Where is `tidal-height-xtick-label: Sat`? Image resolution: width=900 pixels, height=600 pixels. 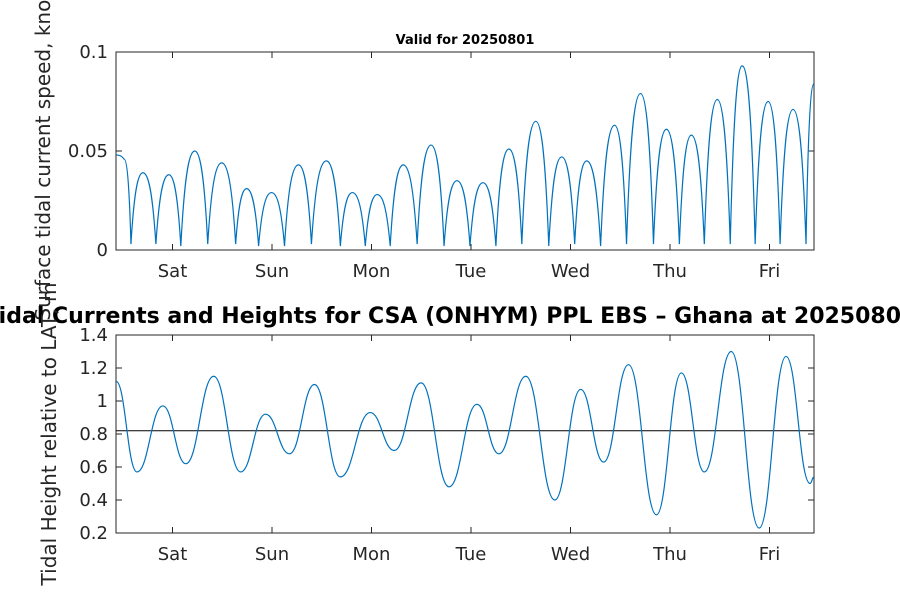
tidal-height-xtick-label: Sat is located at coordinates (173, 554).